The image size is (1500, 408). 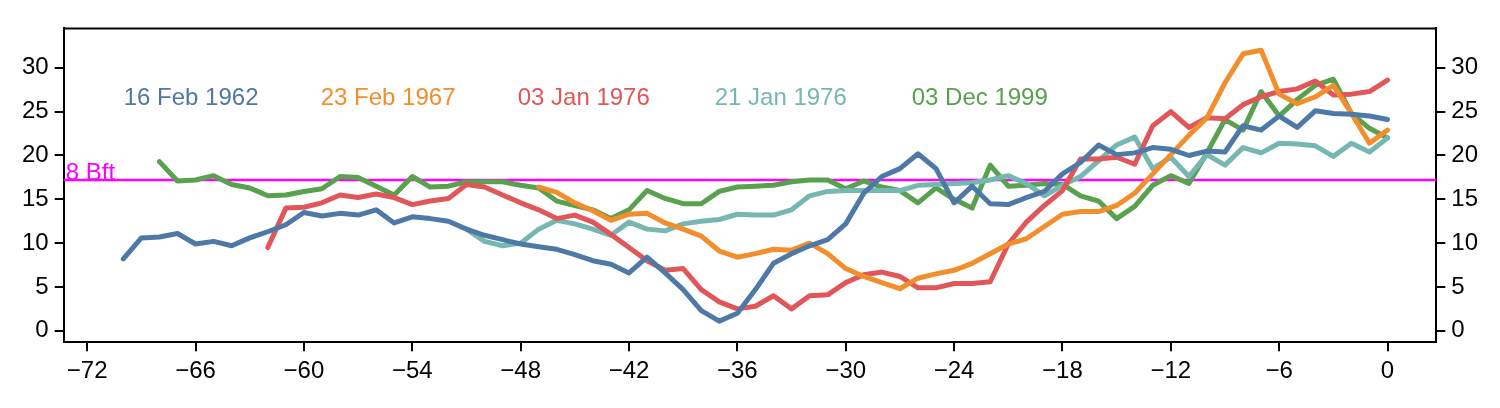 I want to click on y-tick-label: 10, so click(x=35, y=241).